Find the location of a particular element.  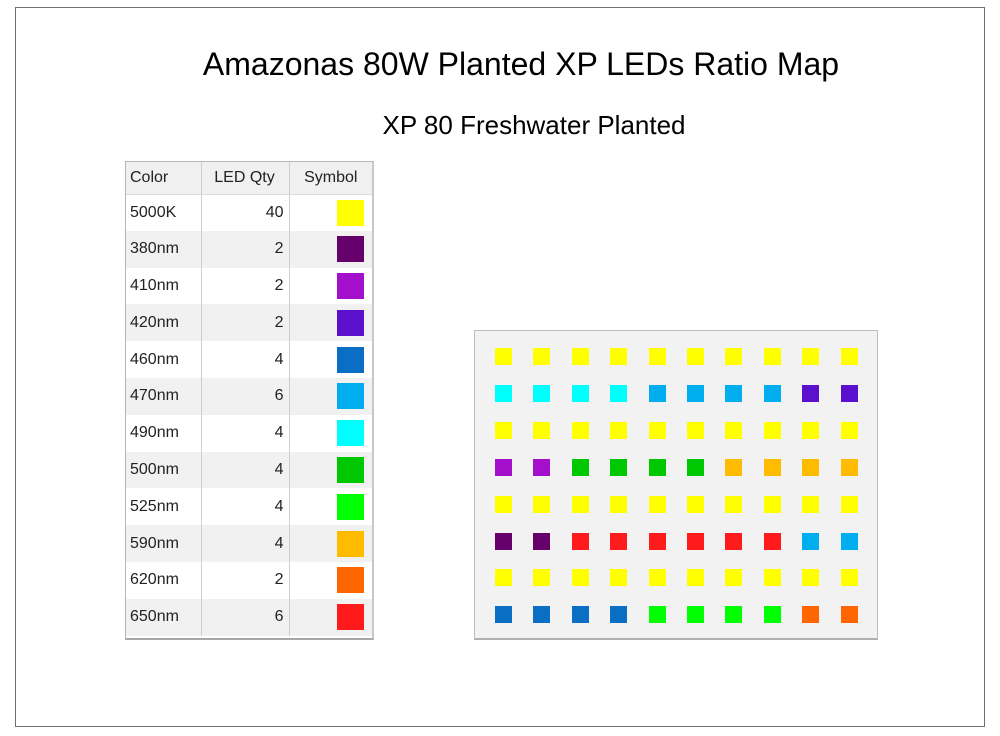

legend-row: 650nm 6 is located at coordinates (249, 617).